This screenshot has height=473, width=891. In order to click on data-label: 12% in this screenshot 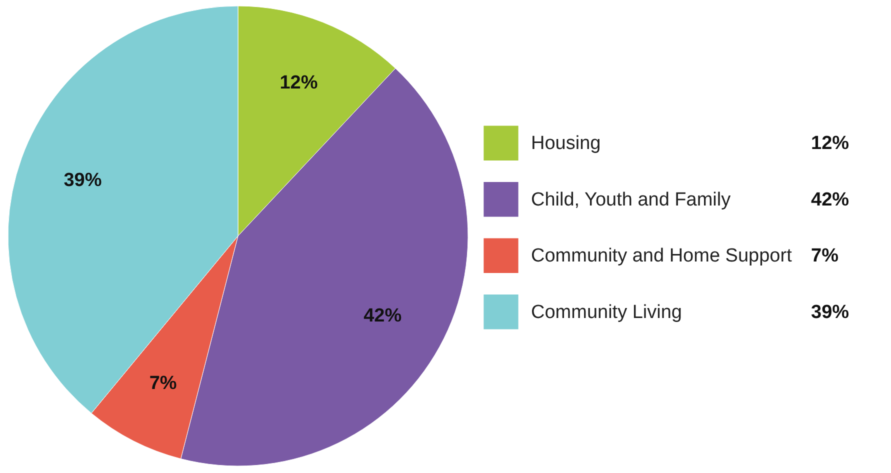, I will do `click(299, 83)`.